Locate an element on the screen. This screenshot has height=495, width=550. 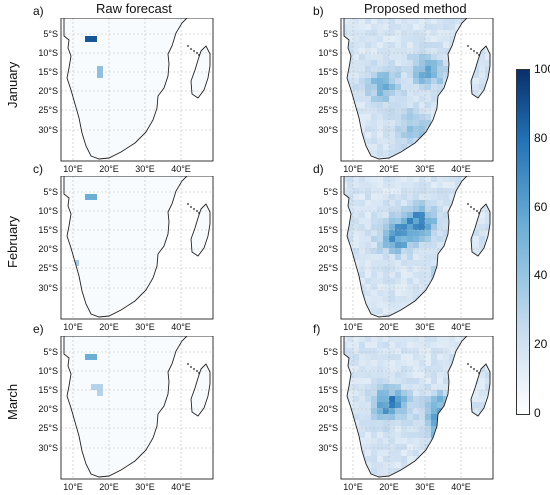
column-title-proposed: Proposed method is located at coordinates (415, 8).